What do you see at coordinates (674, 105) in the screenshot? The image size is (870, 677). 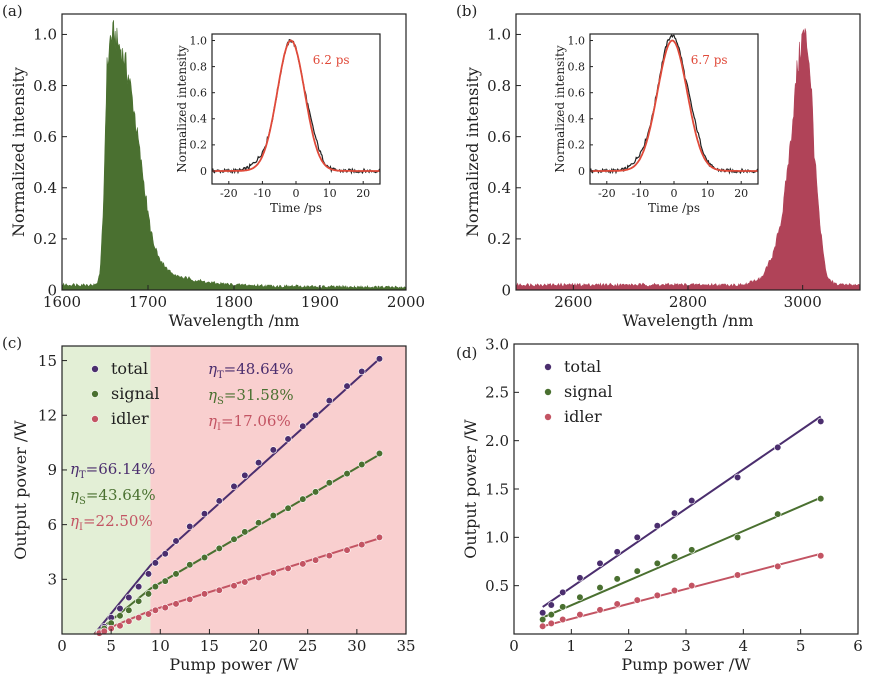 I see `inset-fit-curve` at bounding box center [674, 105].